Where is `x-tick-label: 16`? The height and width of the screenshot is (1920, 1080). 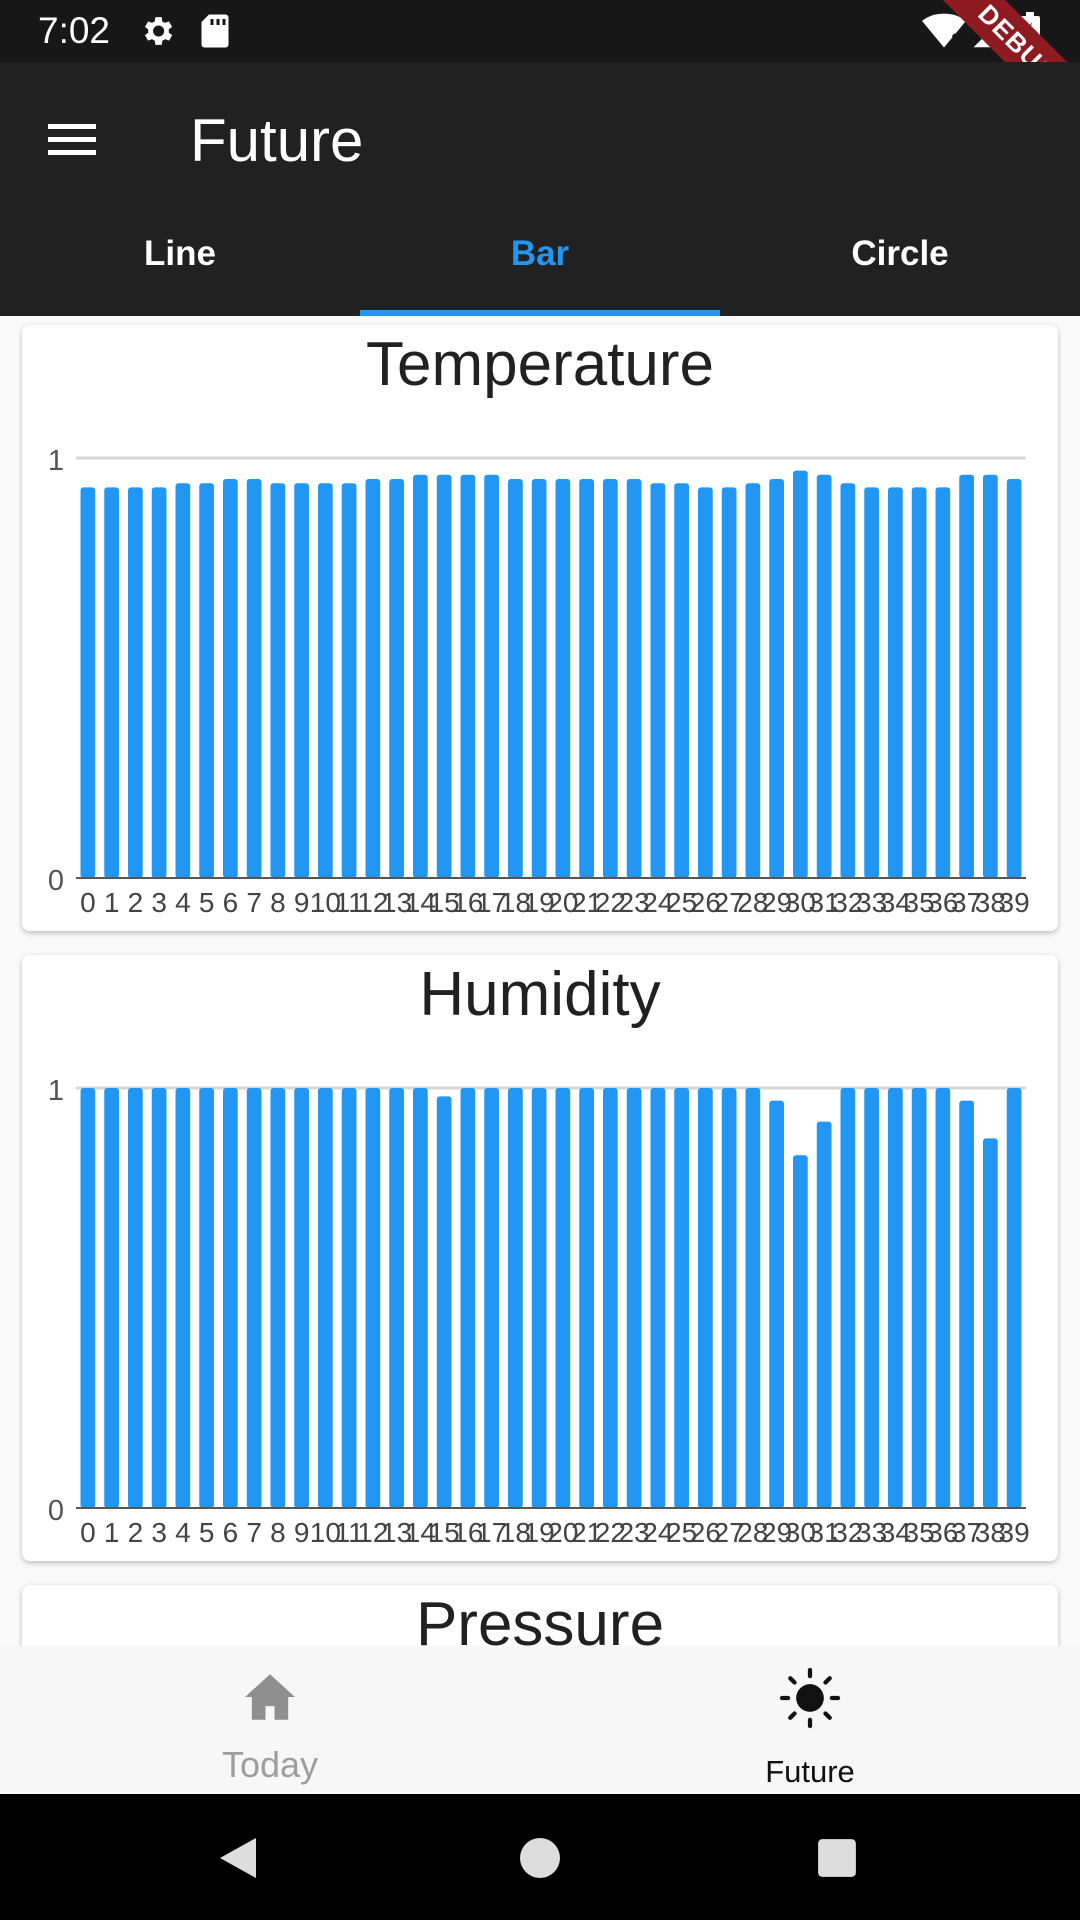
x-tick-label: 16 is located at coordinates (467, 902).